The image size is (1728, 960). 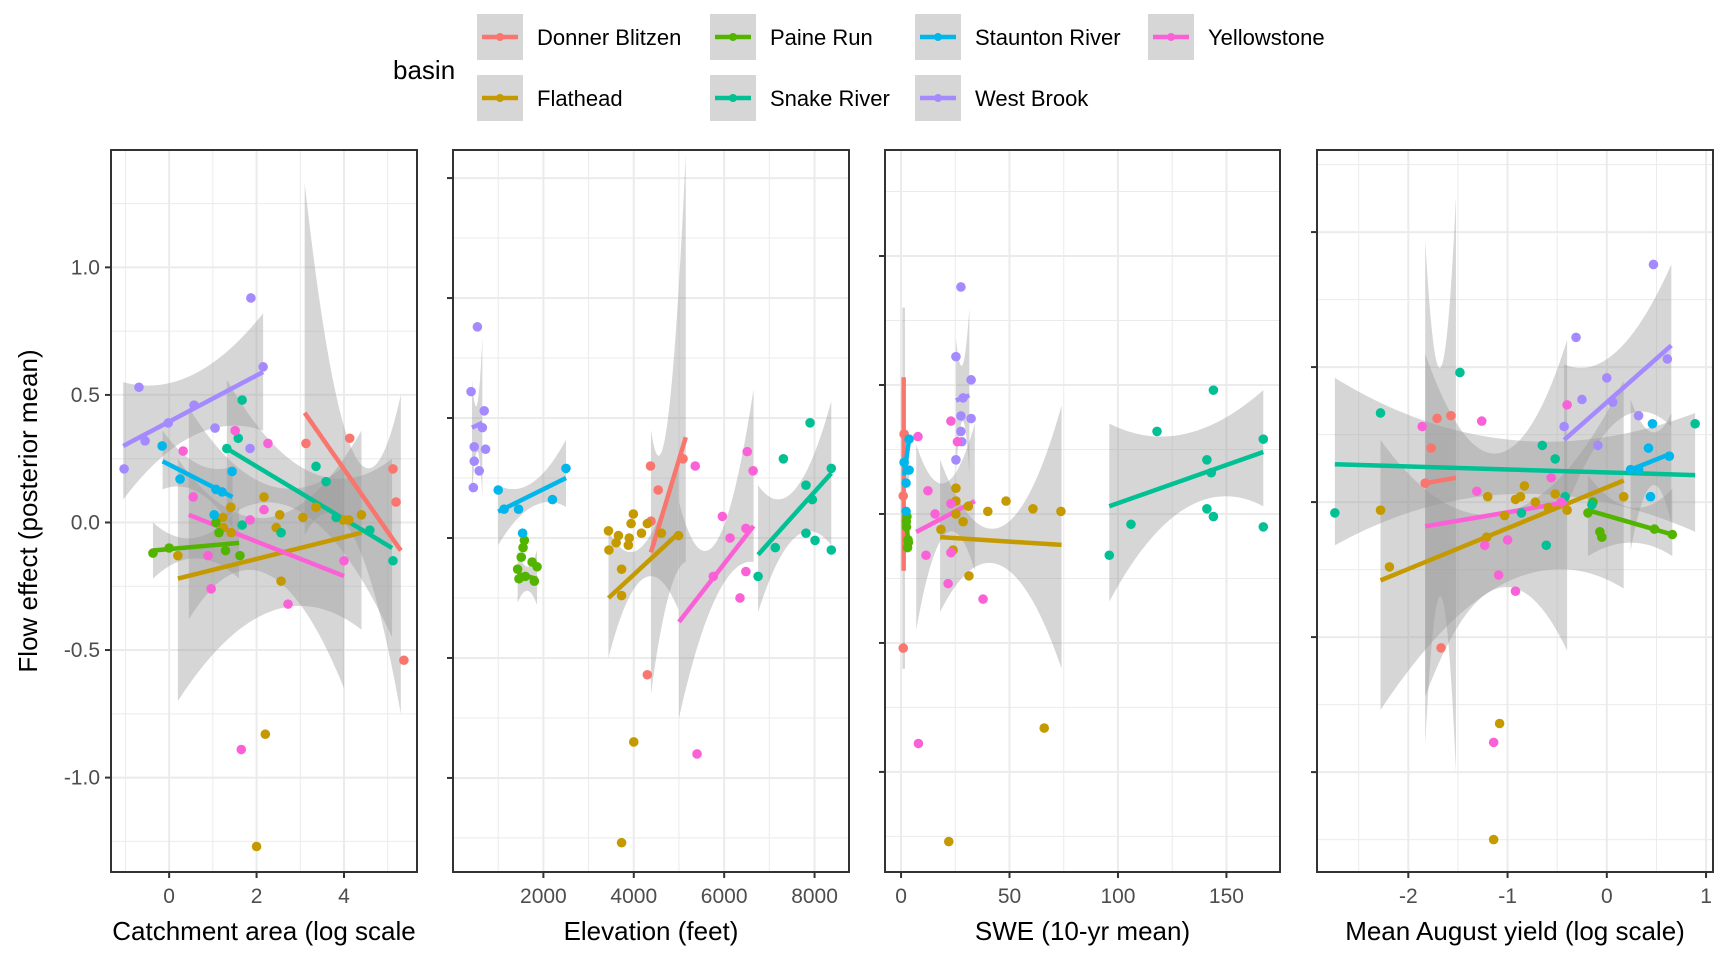 I want to click on legend-label: Yellowstone, so click(x=1266, y=37).